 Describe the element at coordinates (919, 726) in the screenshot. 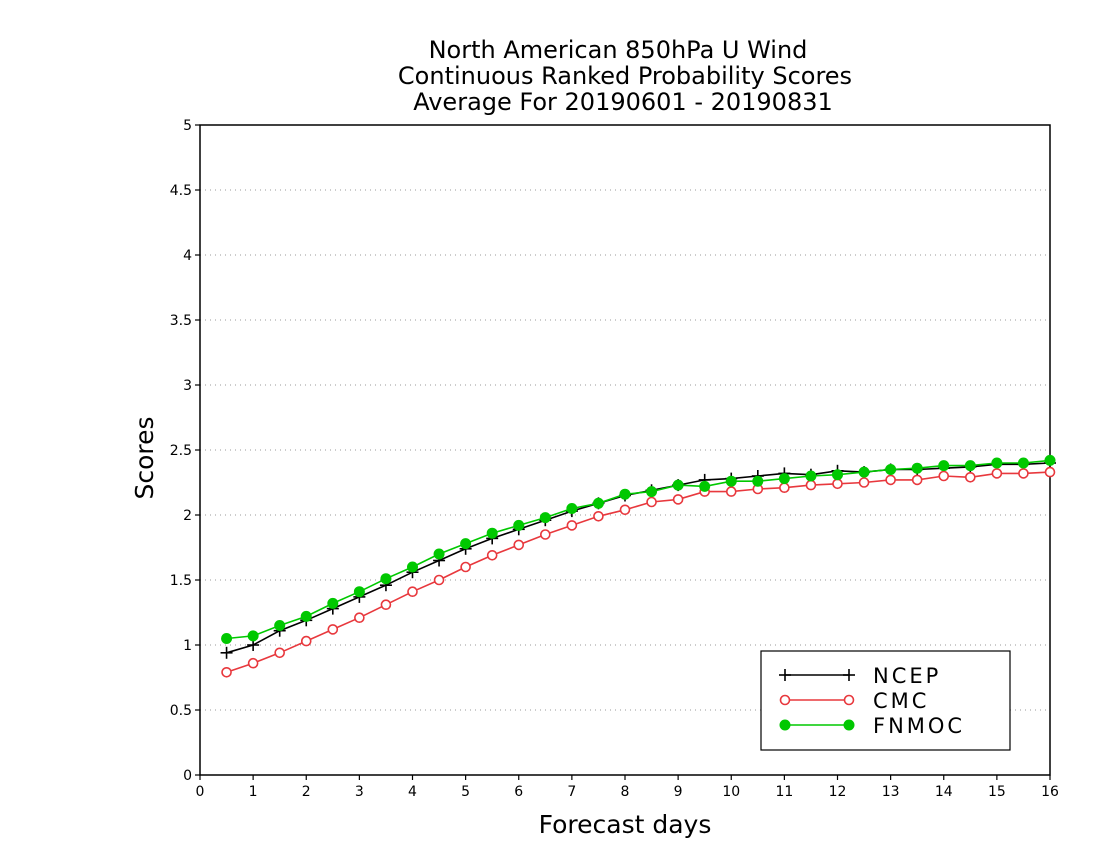

I see `legend-fnmoc-label: FNMOC` at that location.